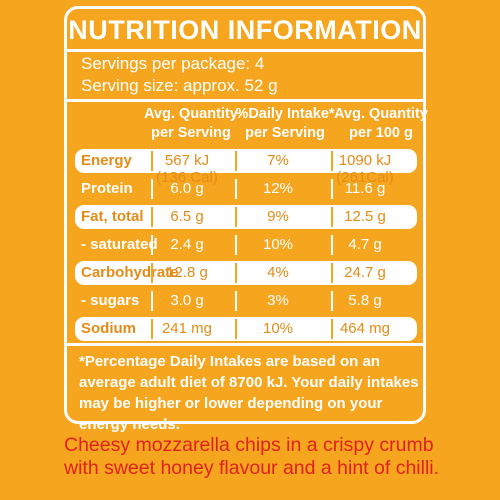 The image size is (500, 500). I want to click on per-serving-value: 12.8 g, so click(187, 272).